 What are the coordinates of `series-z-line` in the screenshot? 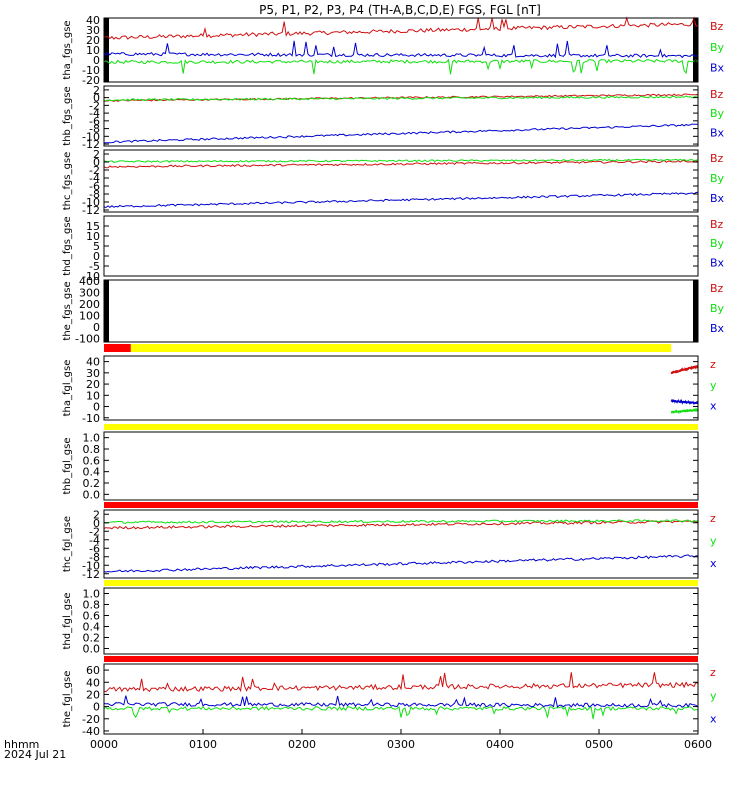 It's located at (401, 681).